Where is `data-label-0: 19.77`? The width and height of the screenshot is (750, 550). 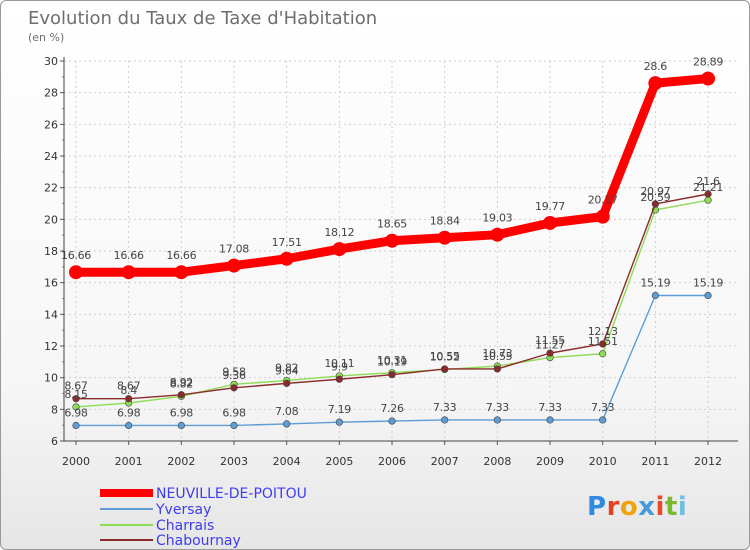 data-label-0: 19.77 is located at coordinates (550, 206).